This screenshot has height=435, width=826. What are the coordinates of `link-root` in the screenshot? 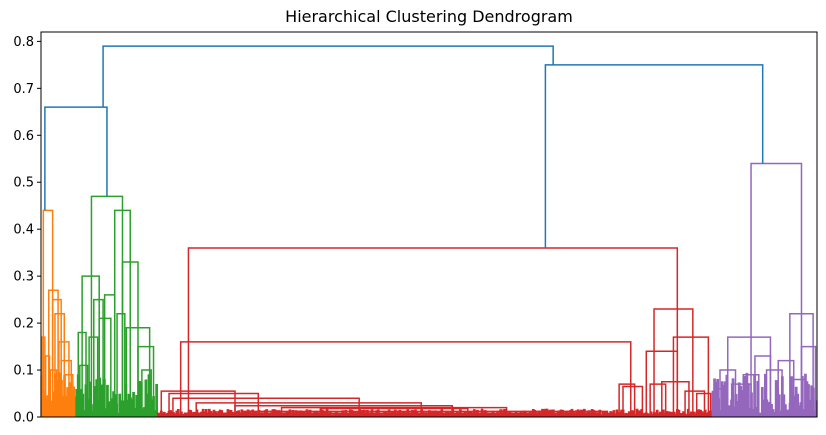 It's located at (328, 76).